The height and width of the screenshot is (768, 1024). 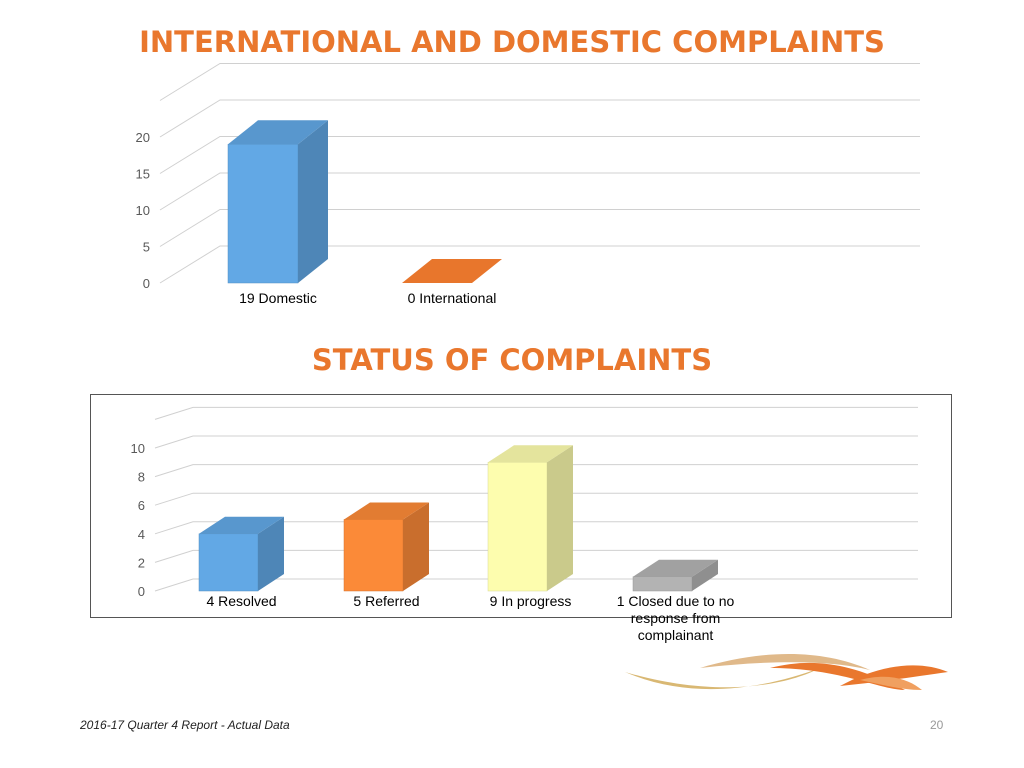 What do you see at coordinates (676, 635) in the screenshot?
I see `chart2-category-label: complainant` at bounding box center [676, 635].